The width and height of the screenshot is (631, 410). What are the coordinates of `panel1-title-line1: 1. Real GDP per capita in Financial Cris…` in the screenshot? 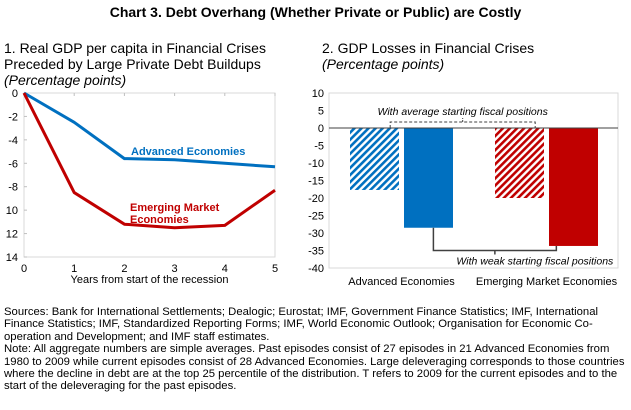 It's located at (135, 48).